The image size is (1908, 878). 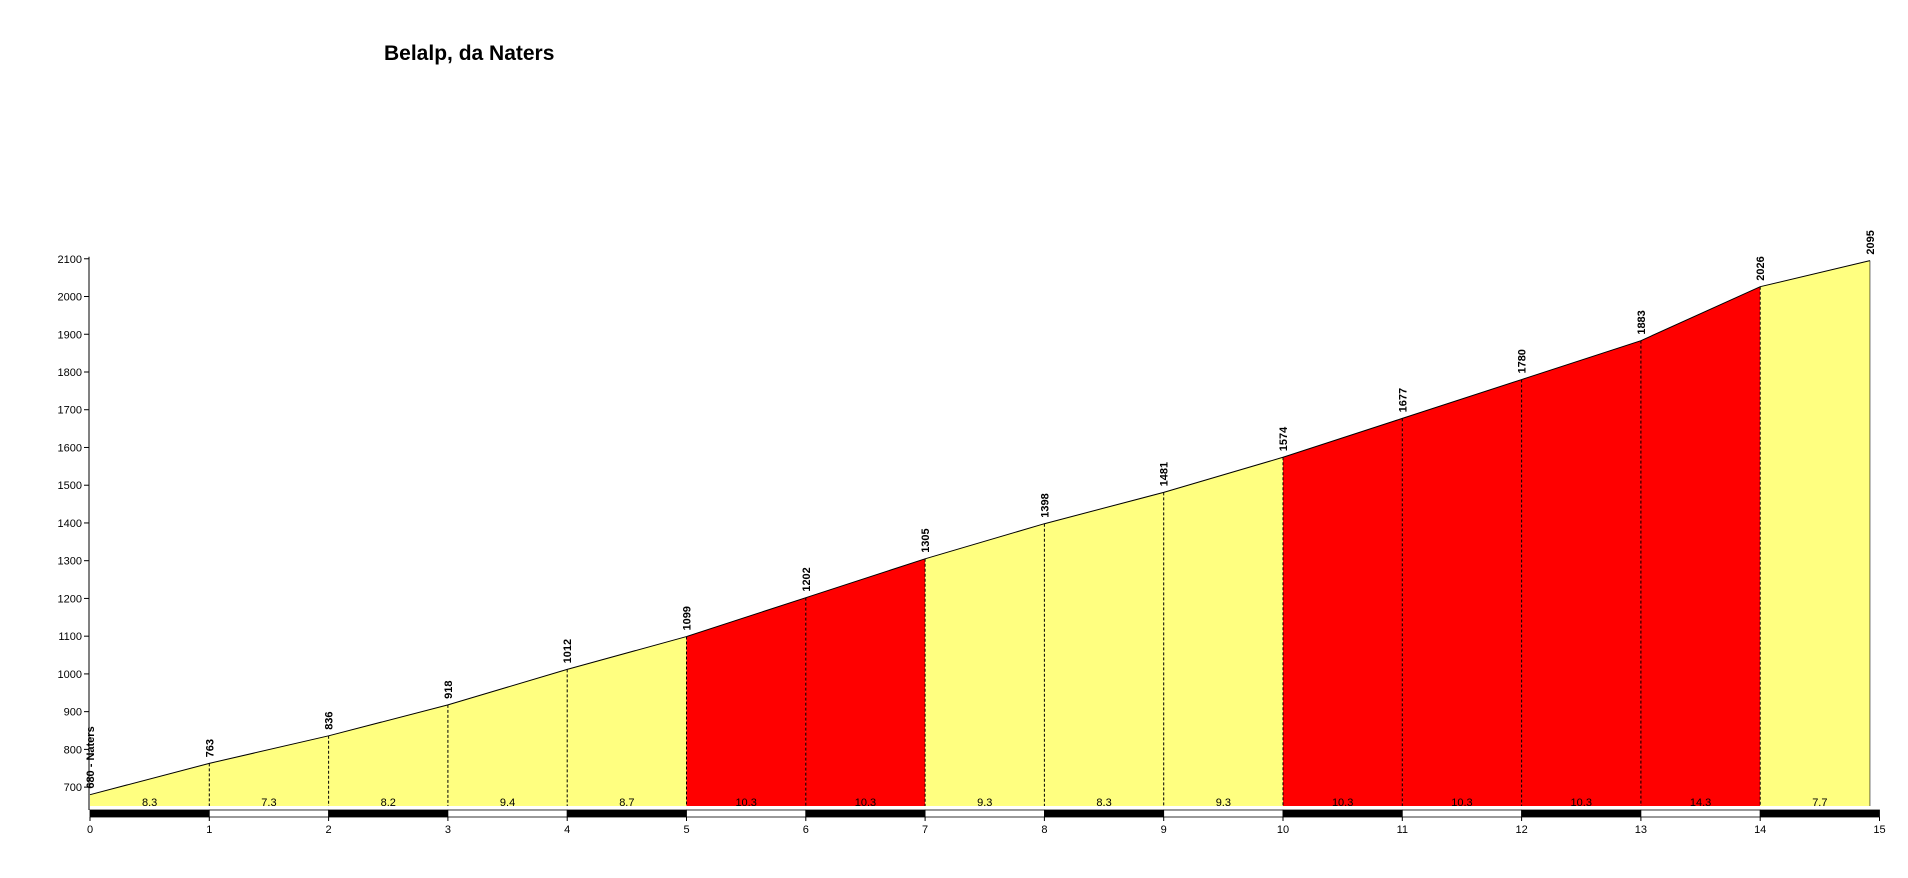 What do you see at coordinates (1523, 361) in the screenshot?
I see `elevation-label: 1780` at bounding box center [1523, 361].